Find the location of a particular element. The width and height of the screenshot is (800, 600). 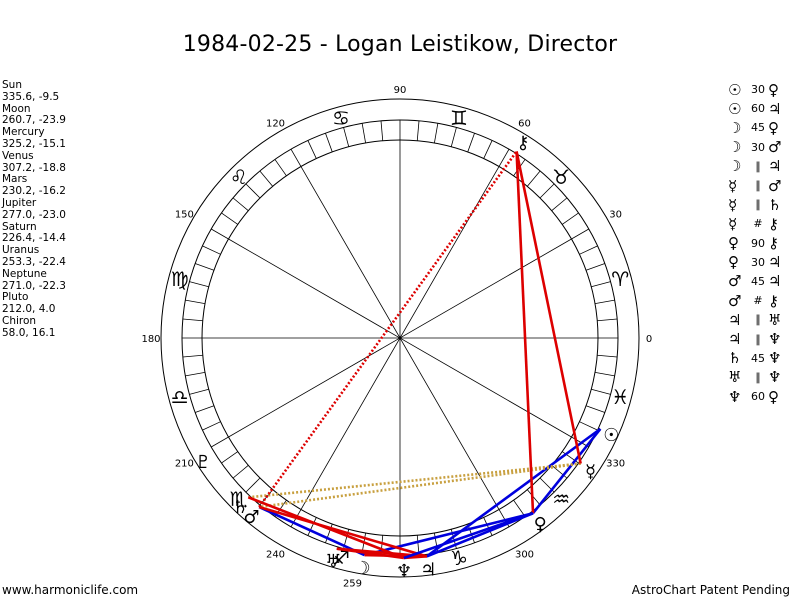

degree-label: 120 is located at coordinates (275, 123).